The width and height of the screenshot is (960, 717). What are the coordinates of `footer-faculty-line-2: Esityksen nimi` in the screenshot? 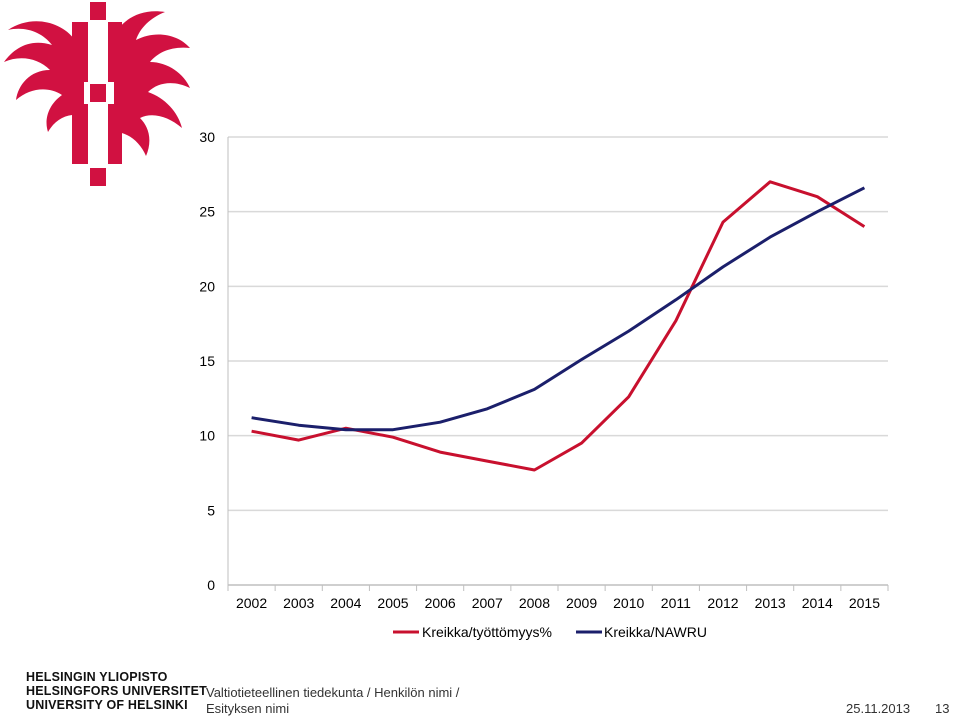 It's located at (248, 708).